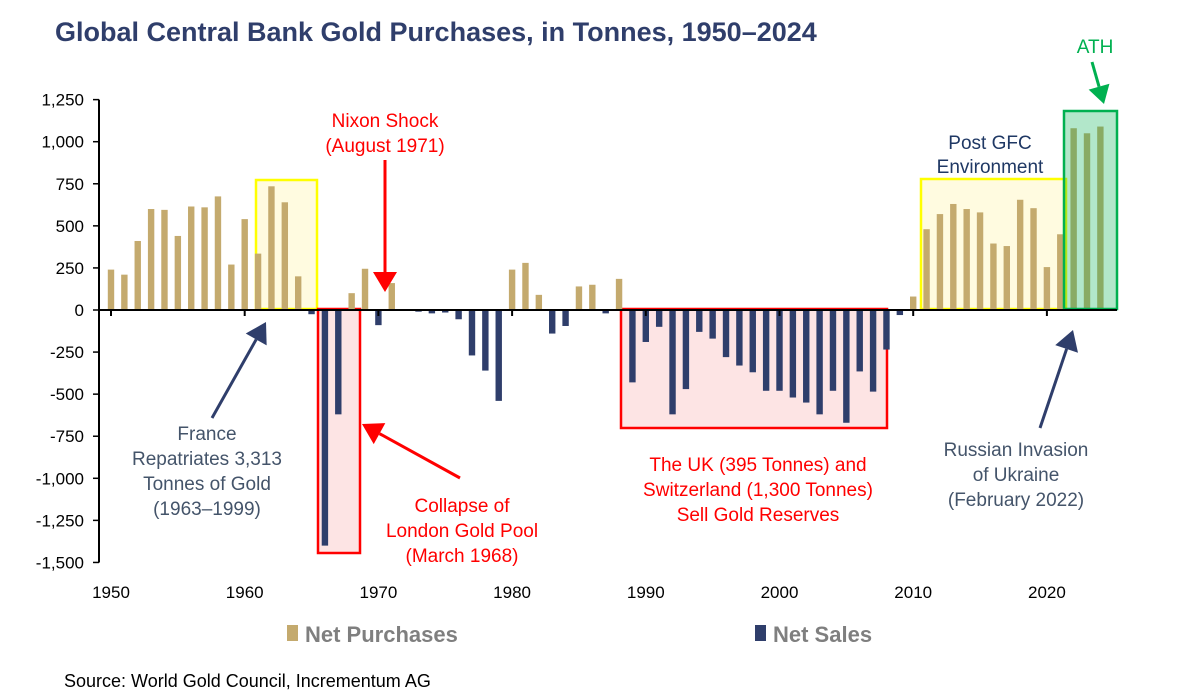 The height and width of the screenshot is (699, 1178). What do you see at coordinates (178, 272) in the screenshot?
I see `bar-1955` at bounding box center [178, 272].